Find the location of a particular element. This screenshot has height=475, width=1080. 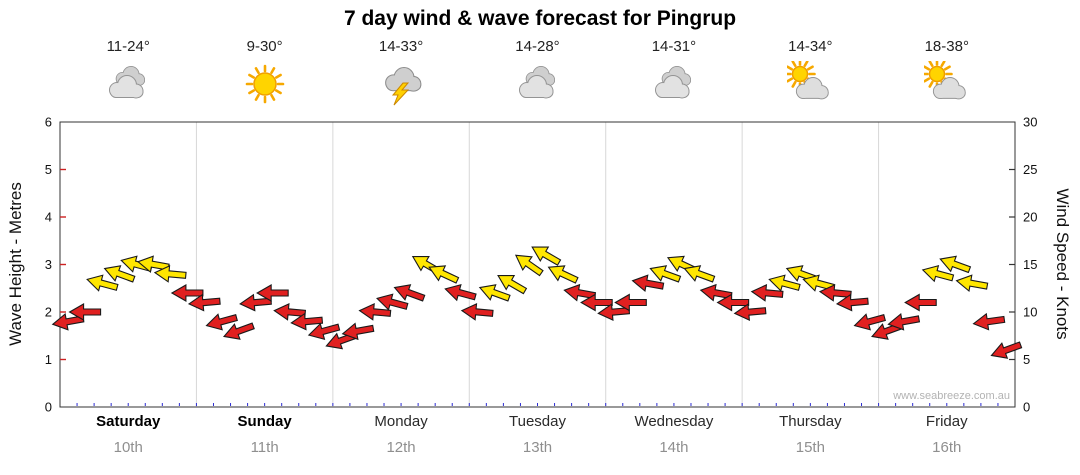

day-label: Wednesday is located at coordinates (674, 421).